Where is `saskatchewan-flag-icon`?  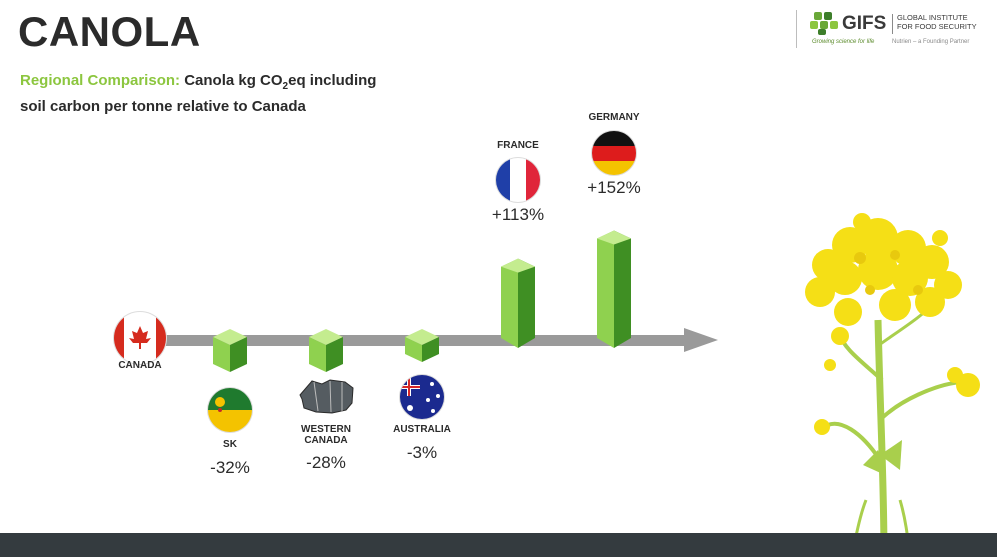
saskatchewan-flag-icon is located at coordinates (230, 410).